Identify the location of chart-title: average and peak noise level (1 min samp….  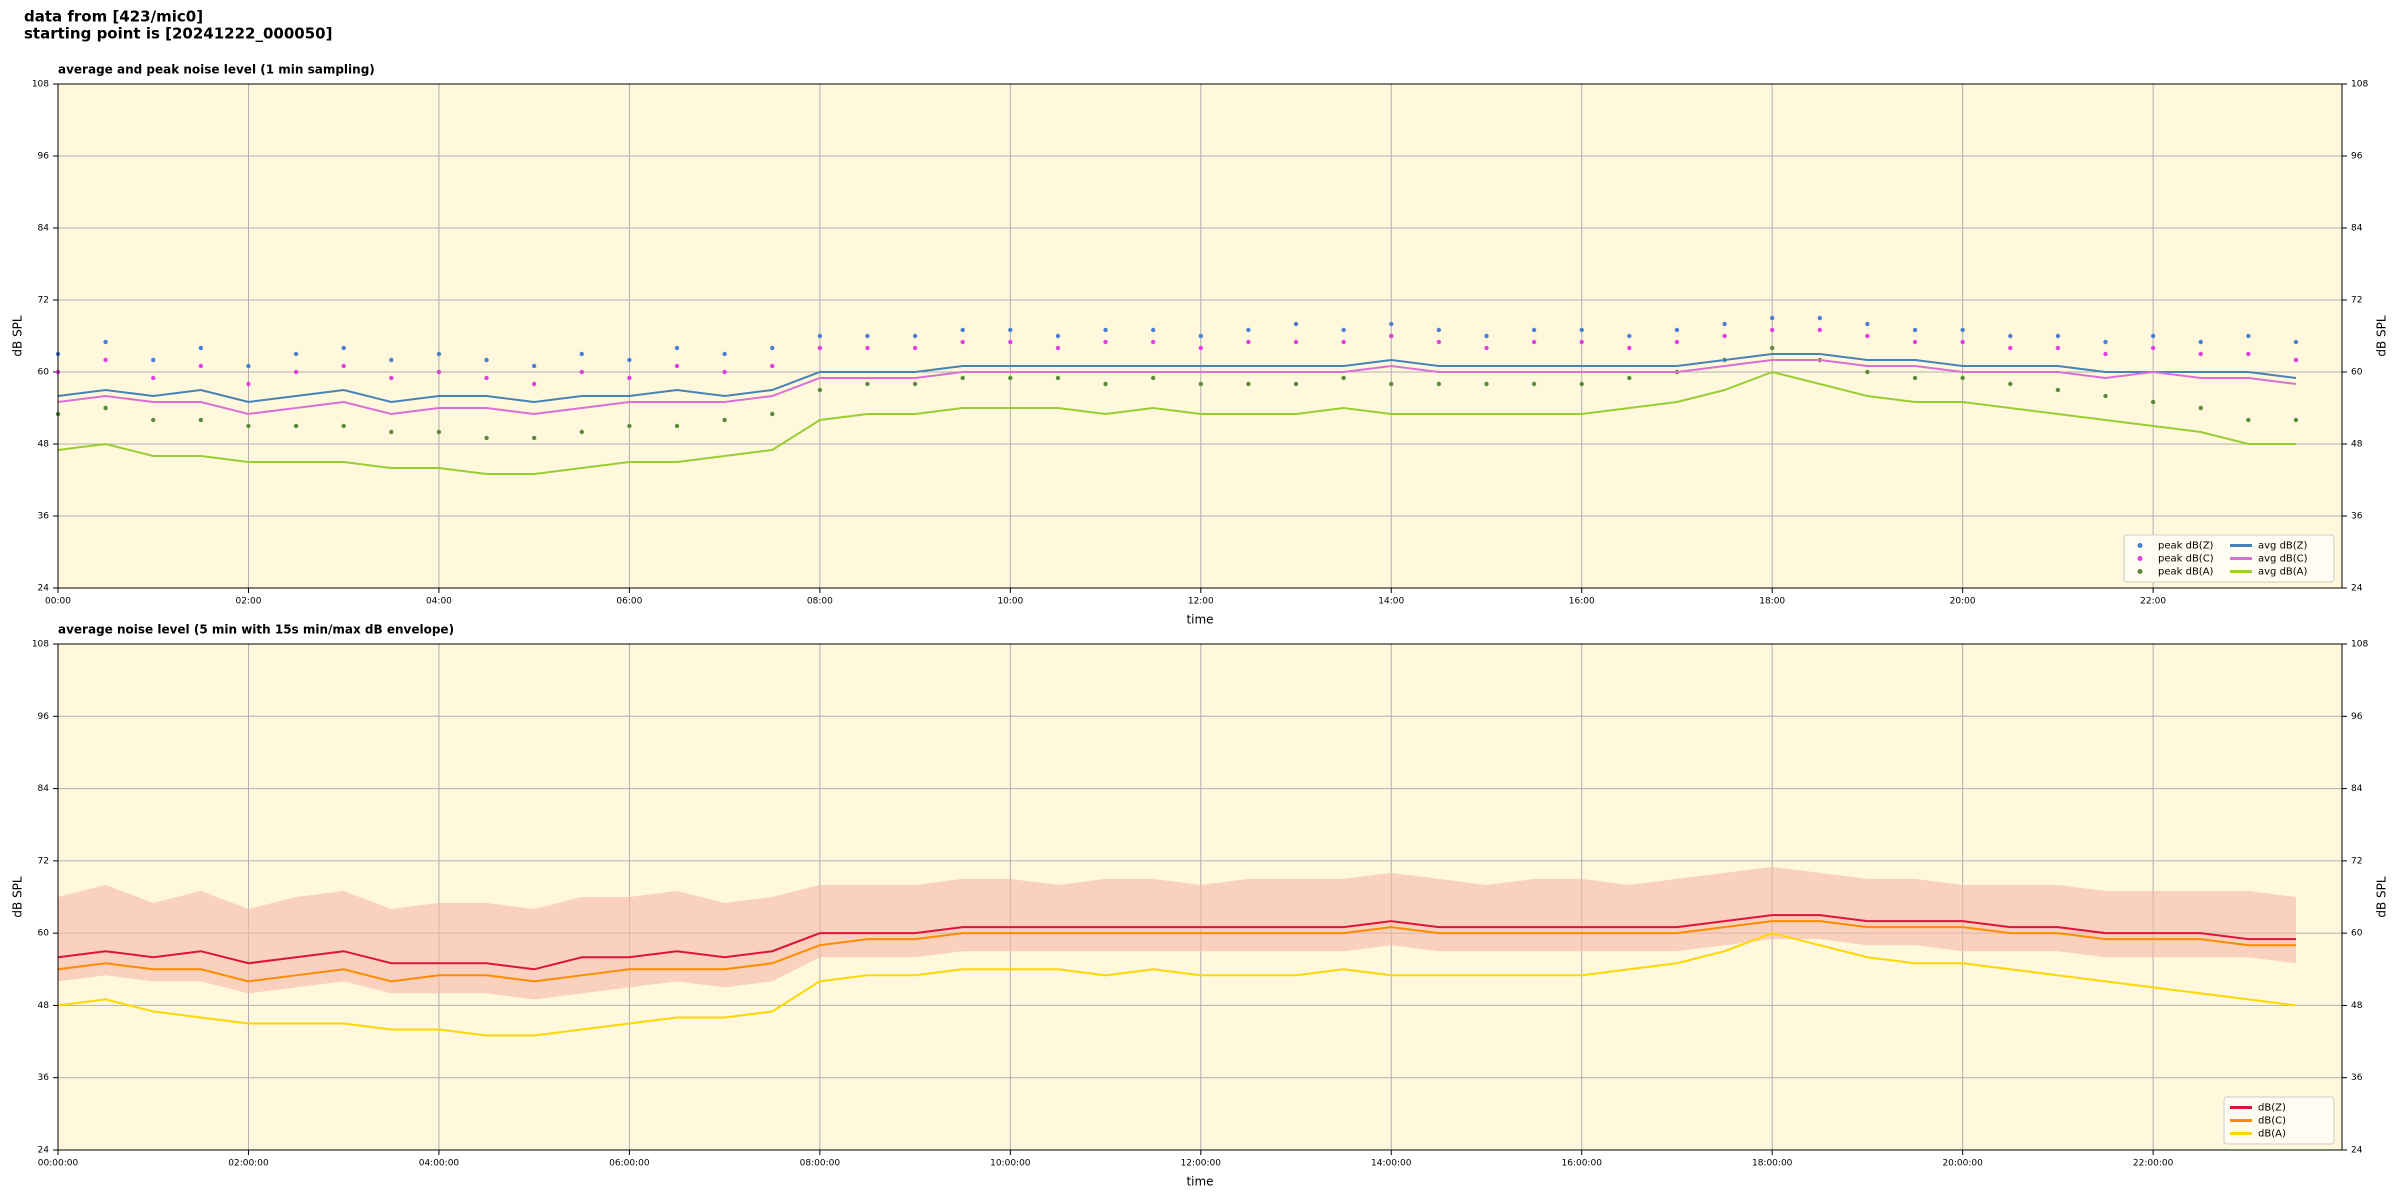
(216, 70).